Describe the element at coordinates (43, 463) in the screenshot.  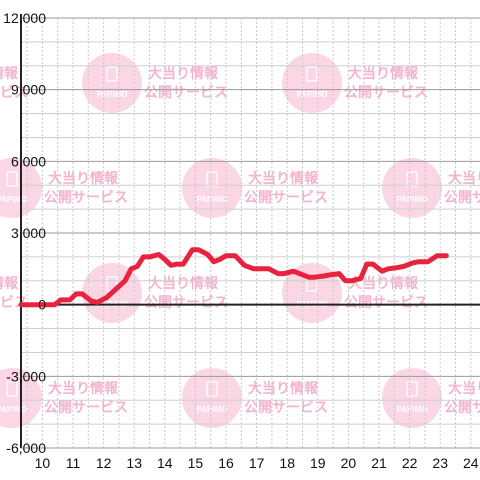
I see `x-tick-label: 10` at that location.